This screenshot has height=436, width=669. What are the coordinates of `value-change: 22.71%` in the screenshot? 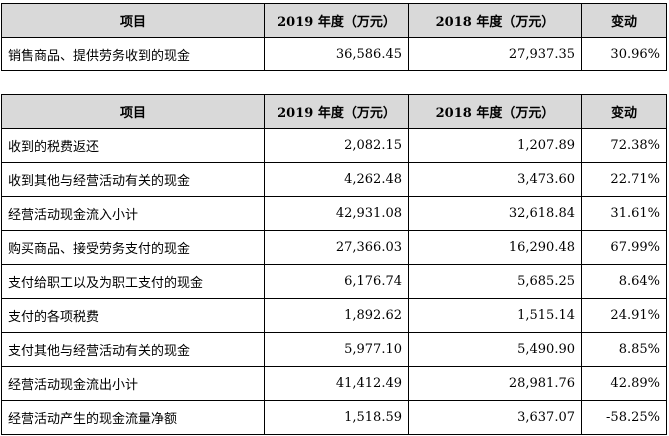 It's located at (624, 179).